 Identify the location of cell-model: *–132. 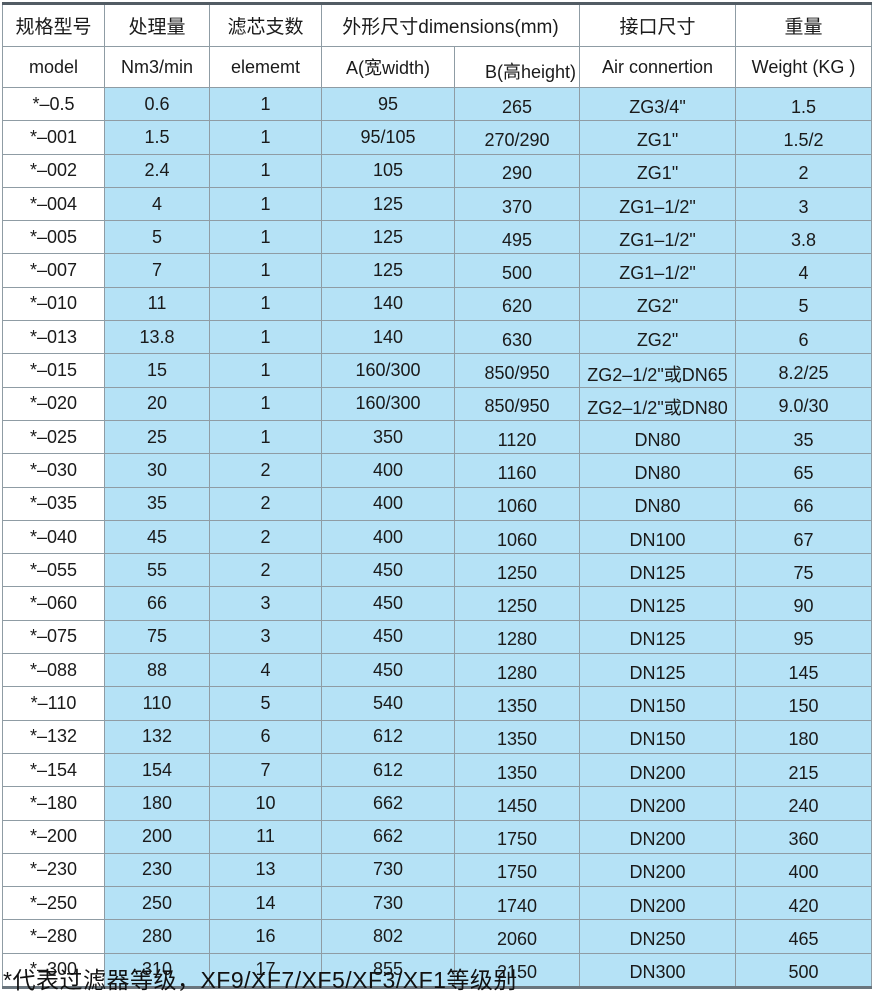
(53, 736).